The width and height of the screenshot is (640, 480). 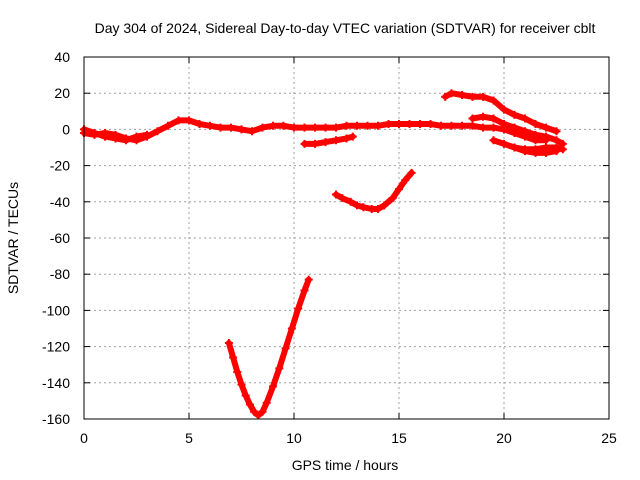 What do you see at coordinates (268, 347) in the screenshot?
I see `series-arc-v-deep` at bounding box center [268, 347].